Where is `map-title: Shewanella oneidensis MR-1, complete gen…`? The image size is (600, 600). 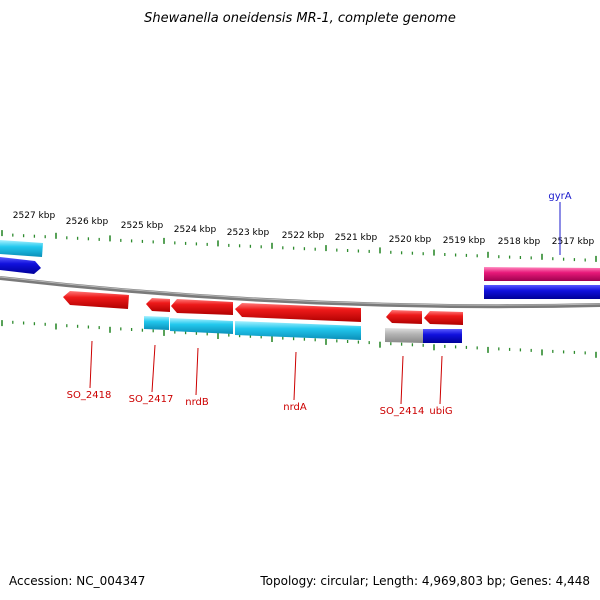
map-title: Shewanella oneidensis MR-1, complete gen… is located at coordinates (300, 18).